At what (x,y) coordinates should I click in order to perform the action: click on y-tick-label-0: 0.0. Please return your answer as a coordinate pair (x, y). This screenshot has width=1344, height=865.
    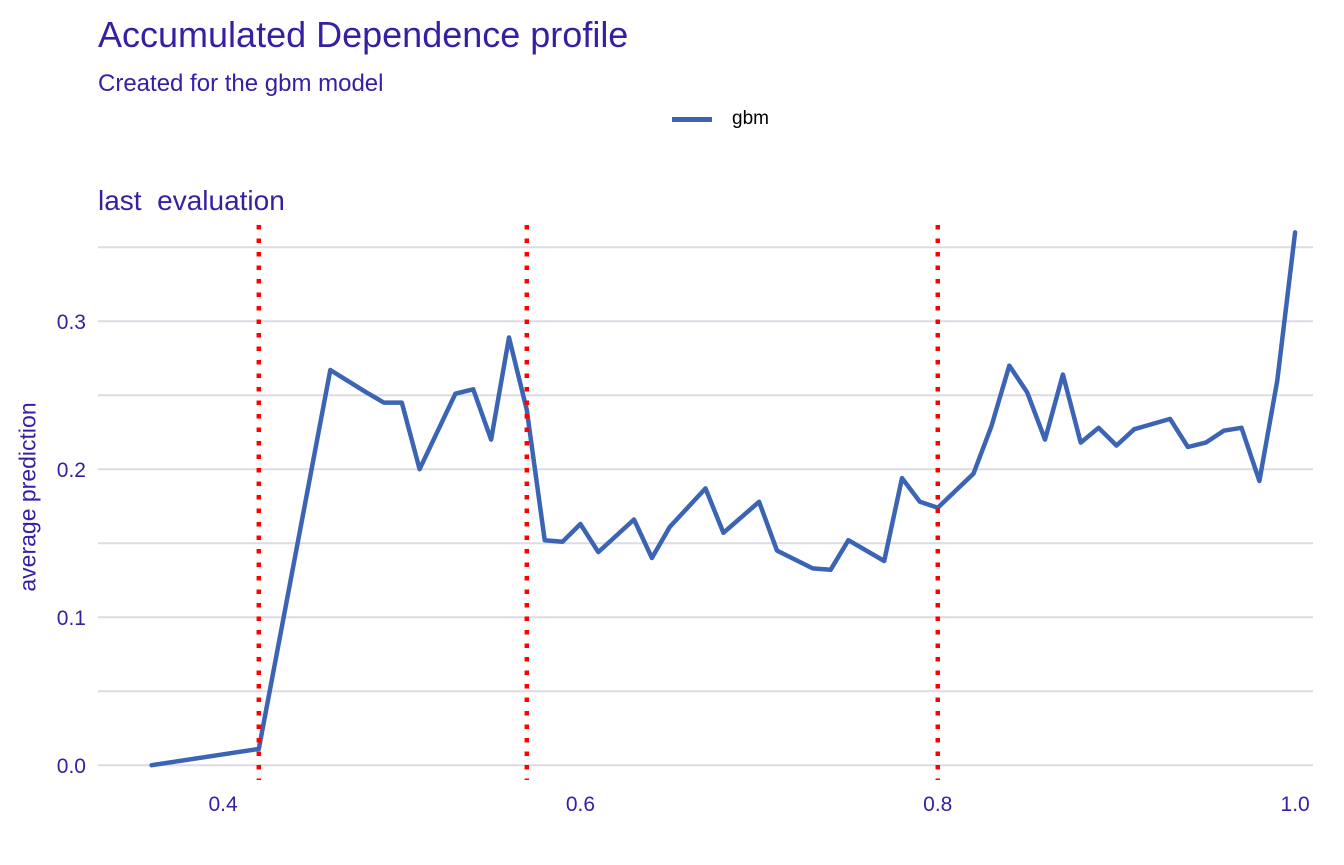
    Looking at the image, I should click on (71, 766).